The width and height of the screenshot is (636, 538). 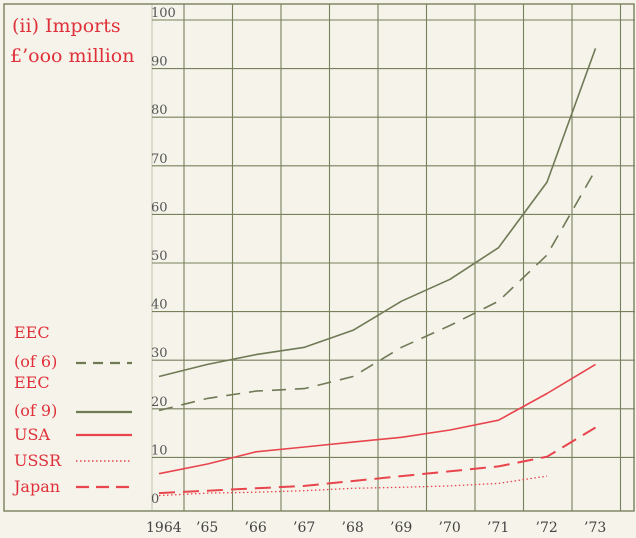 I want to click on y-tick-label: 90, so click(x=159, y=62).